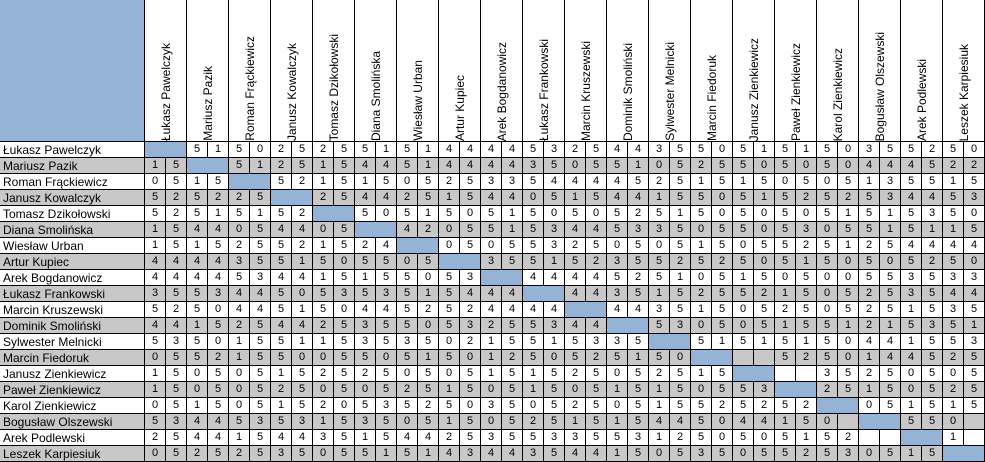  What do you see at coordinates (628, 71) in the screenshot?
I see `column-header: Dominik Smoliński` at bounding box center [628, 71].